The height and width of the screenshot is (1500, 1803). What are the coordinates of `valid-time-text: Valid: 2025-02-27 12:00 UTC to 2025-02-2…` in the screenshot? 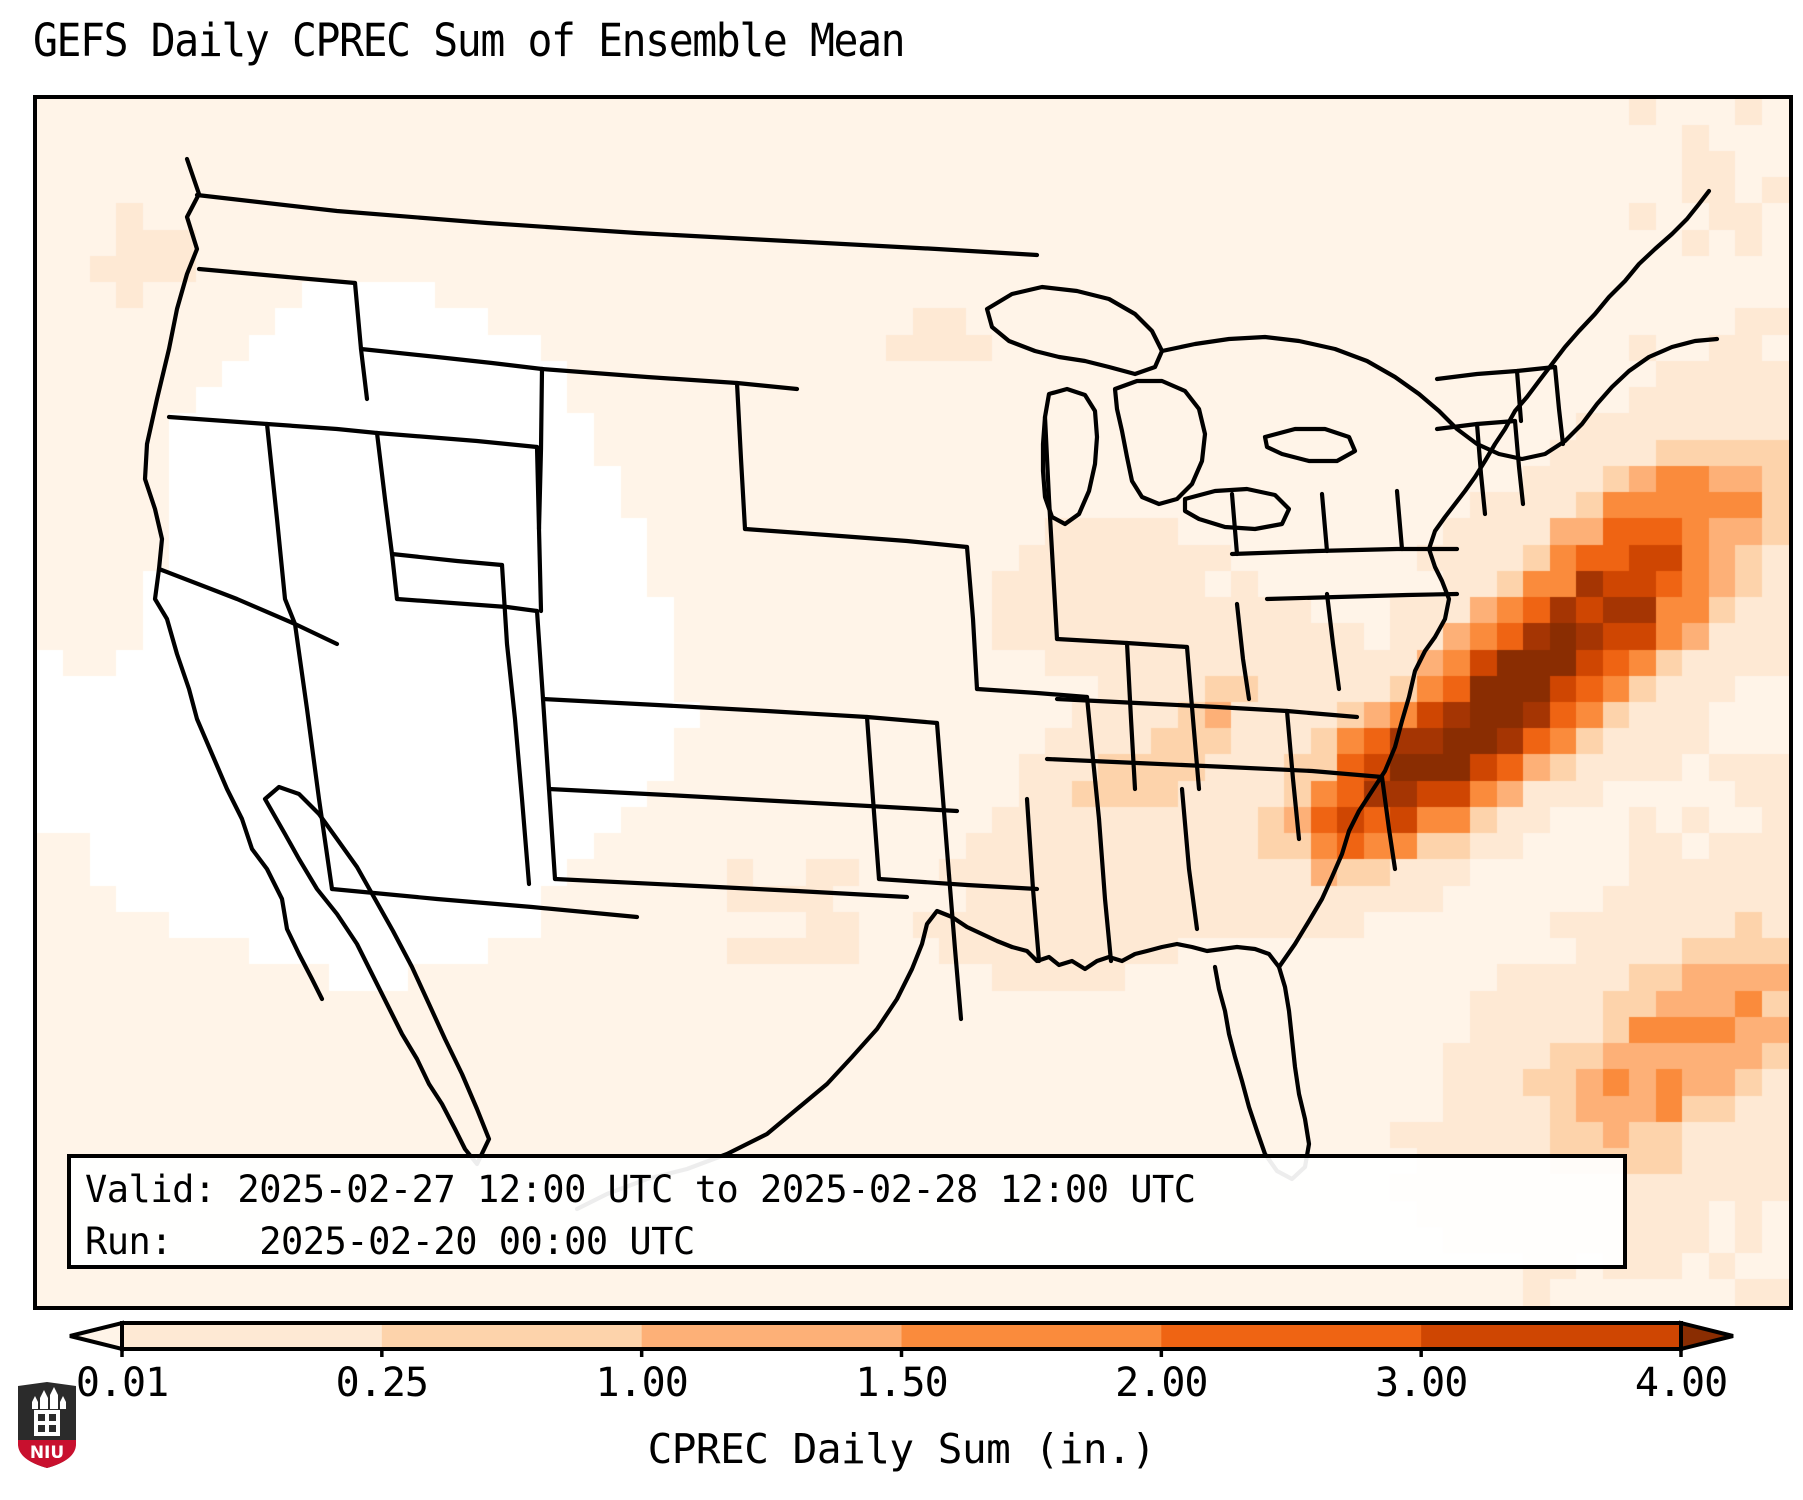 It's located at (640, 1189).